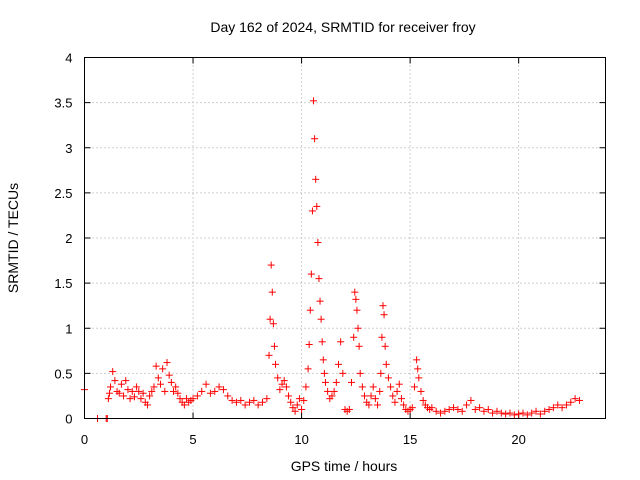 Image resolution: width=640 pixels, height=480 pixels. I want to click on y-tick-label: 2, so click(68, 238).